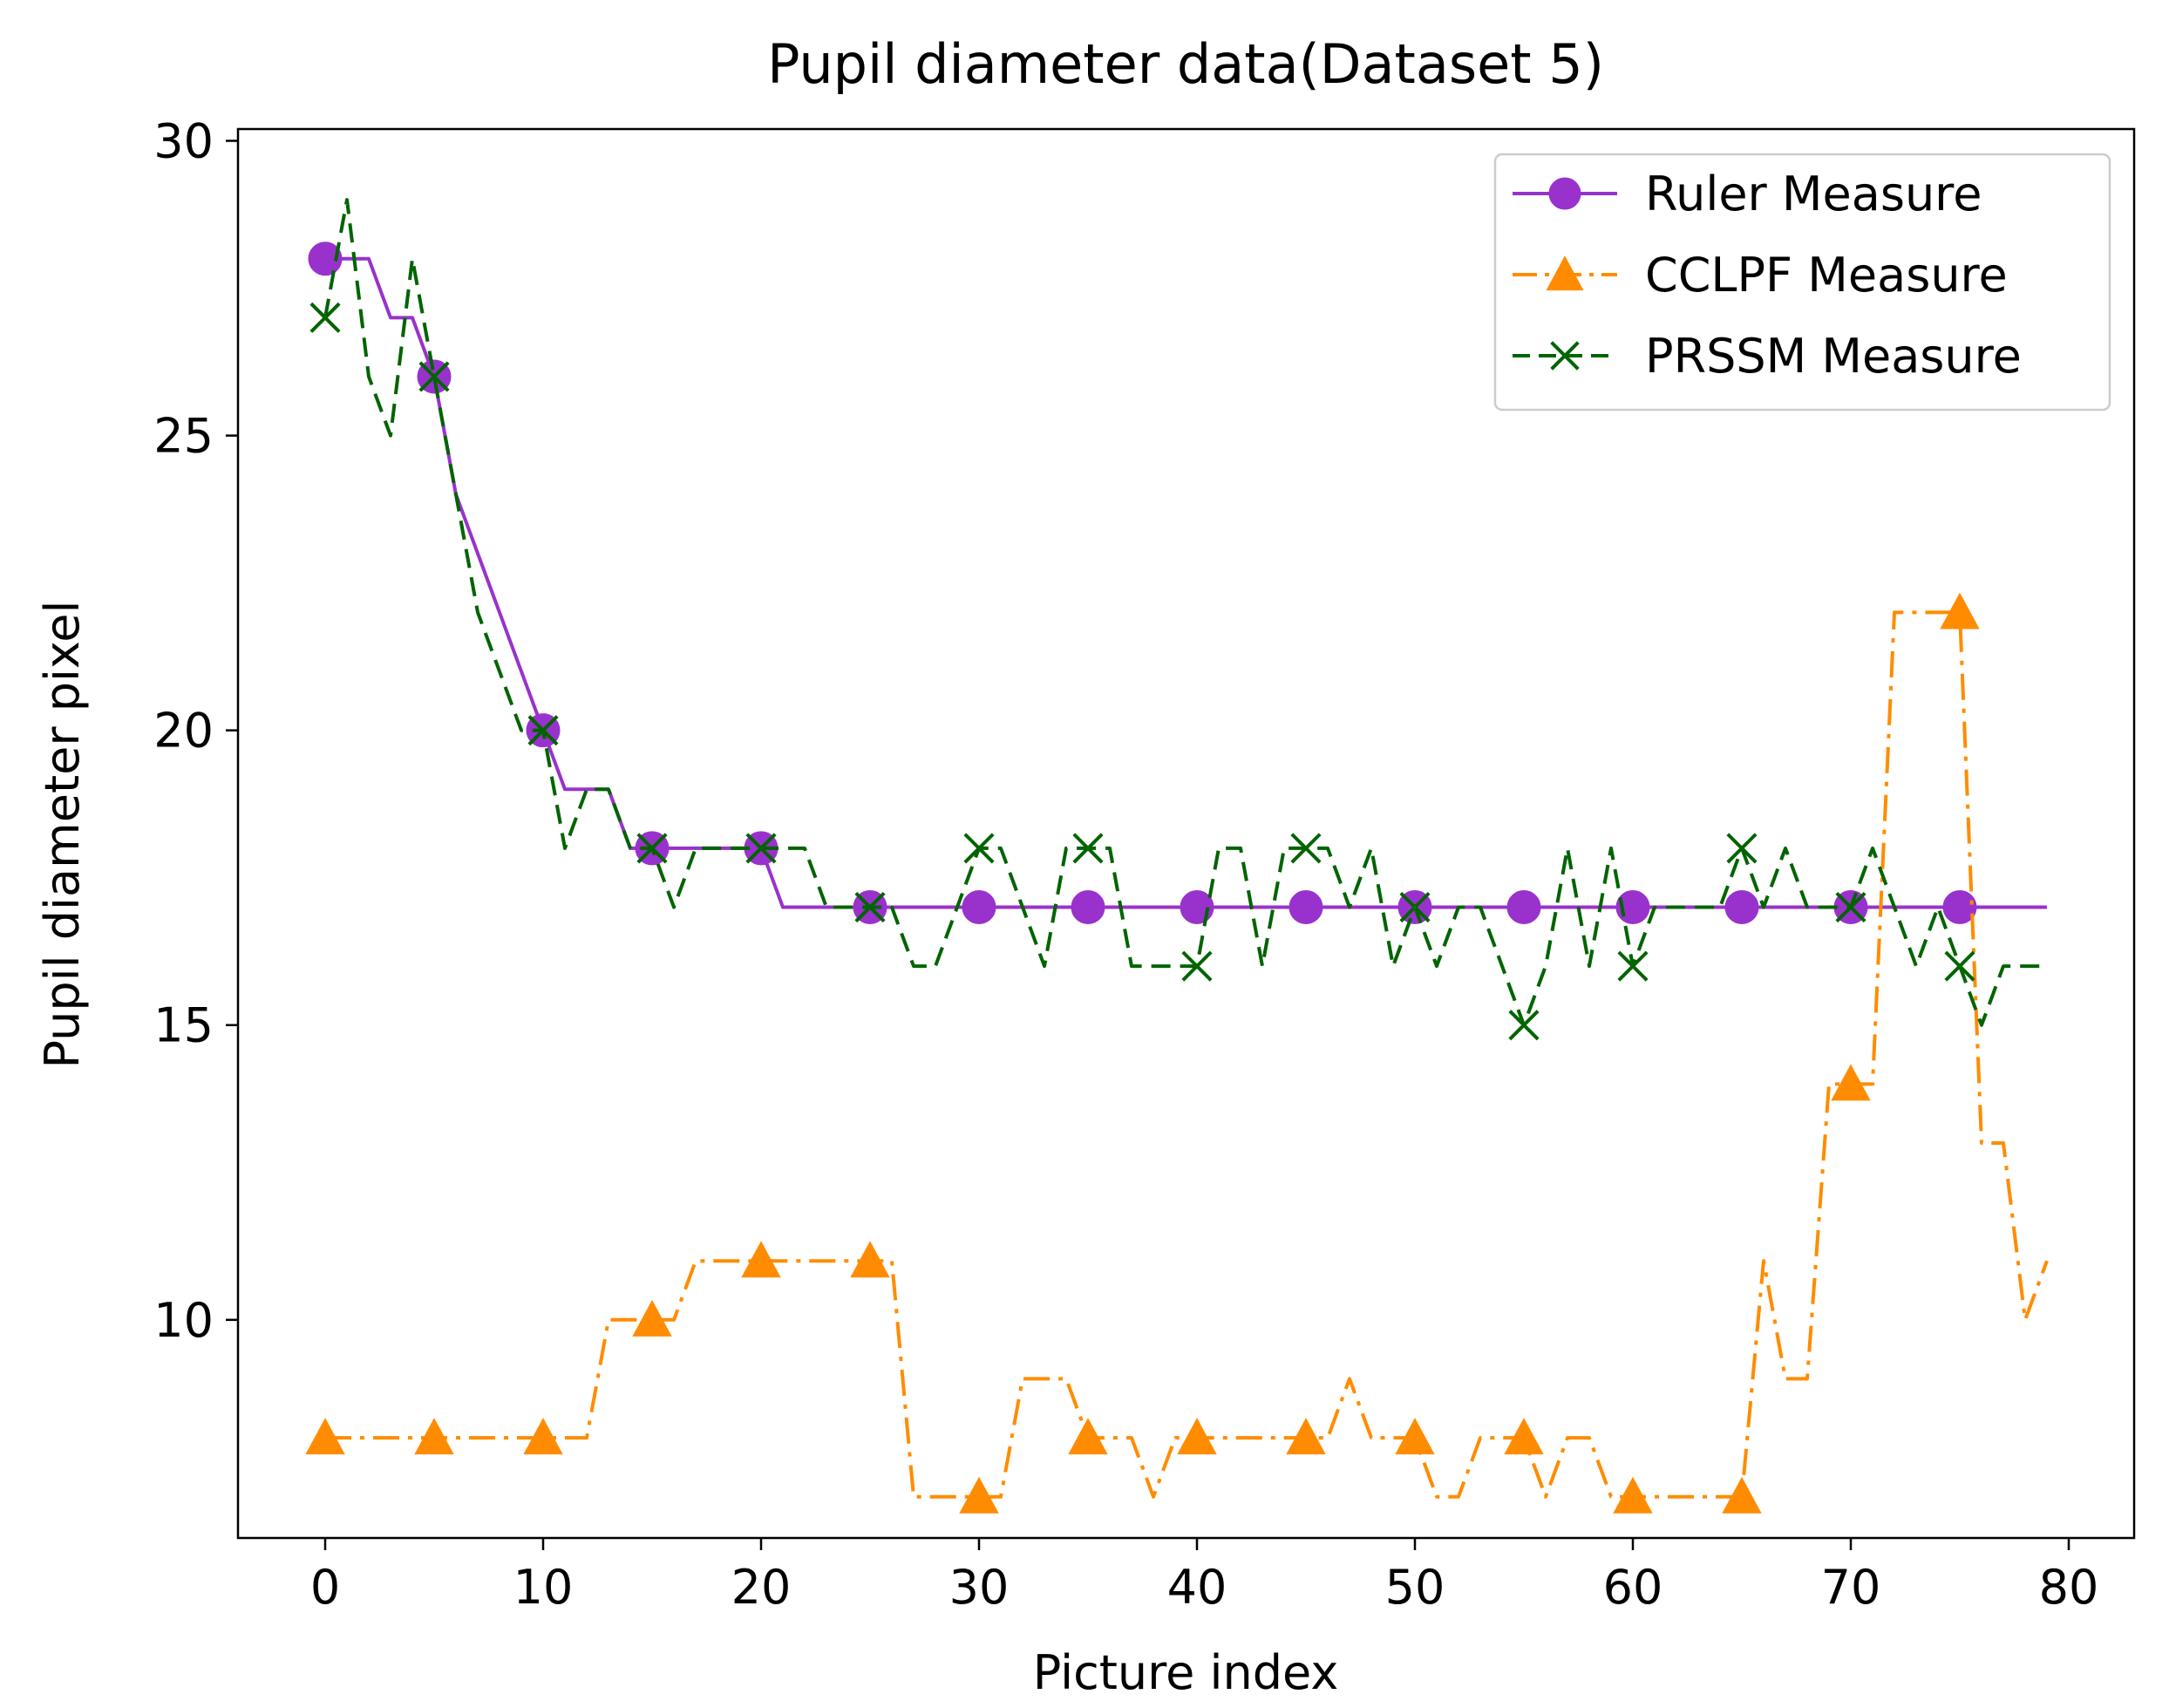 The width and height of the screenshot is (2169, 1708). What do you see at coordinates (2069, 1588) in the screenshot?
I see `x-tick-label: 80` at bounding box center [2069, 1588].